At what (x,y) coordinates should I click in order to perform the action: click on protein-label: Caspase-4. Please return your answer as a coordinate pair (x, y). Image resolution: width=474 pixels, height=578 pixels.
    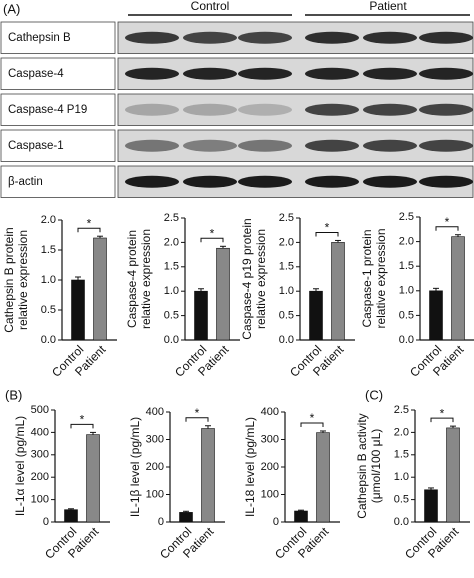
    Looking at the image, I should click on (36, 74).